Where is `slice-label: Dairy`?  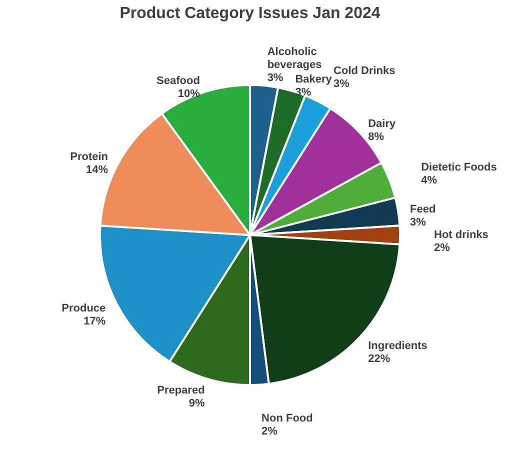
slice-label: Dairy is located at coordinates (382, 124).